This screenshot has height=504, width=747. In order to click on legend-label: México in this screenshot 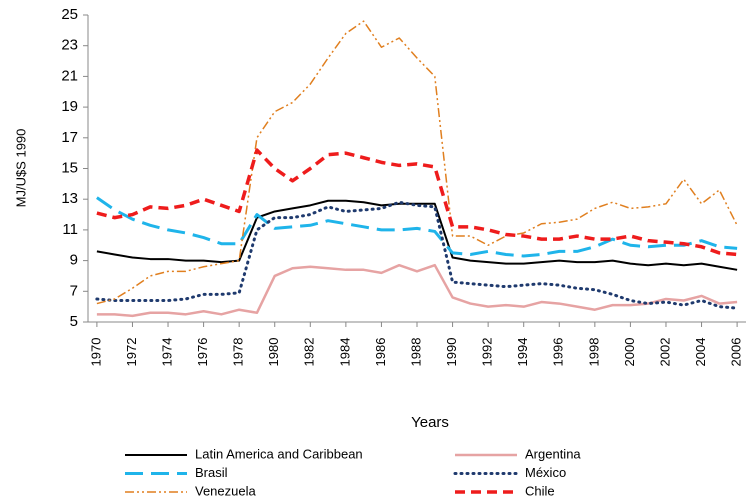, I will do `click(545, 472)`.